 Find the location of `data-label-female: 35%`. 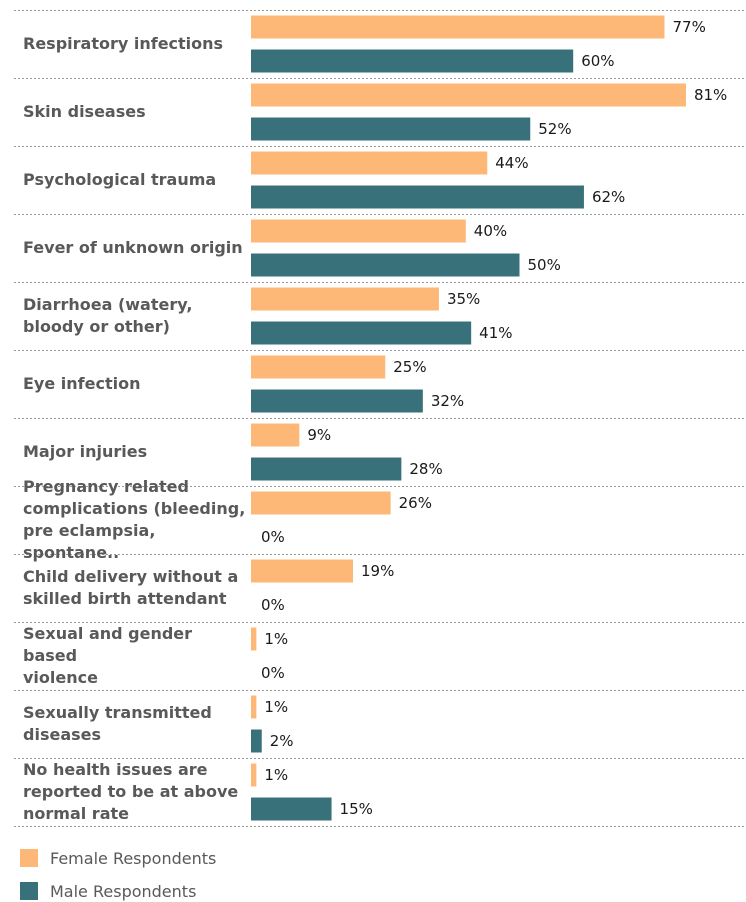

data-label-female: 35% is located at coordinates (463, 299).